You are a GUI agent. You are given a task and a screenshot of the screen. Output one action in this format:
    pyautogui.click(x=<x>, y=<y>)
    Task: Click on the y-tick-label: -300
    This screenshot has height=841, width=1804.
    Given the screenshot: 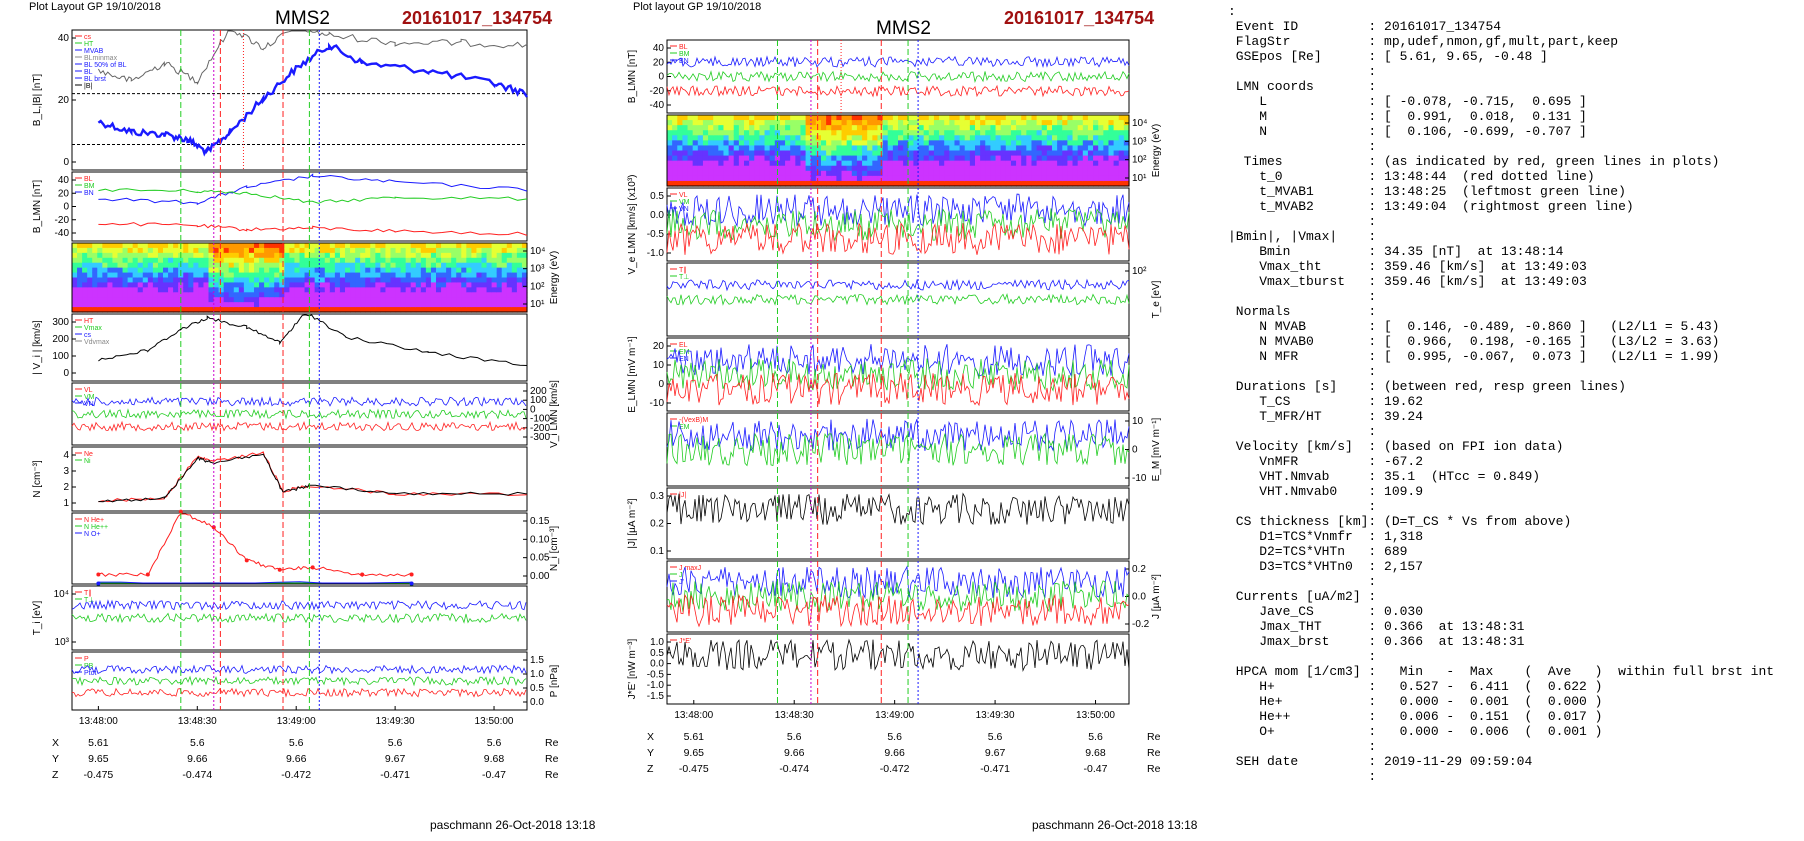 What is the action you would take?
    pyautogui.click(x=540, y=437)
    